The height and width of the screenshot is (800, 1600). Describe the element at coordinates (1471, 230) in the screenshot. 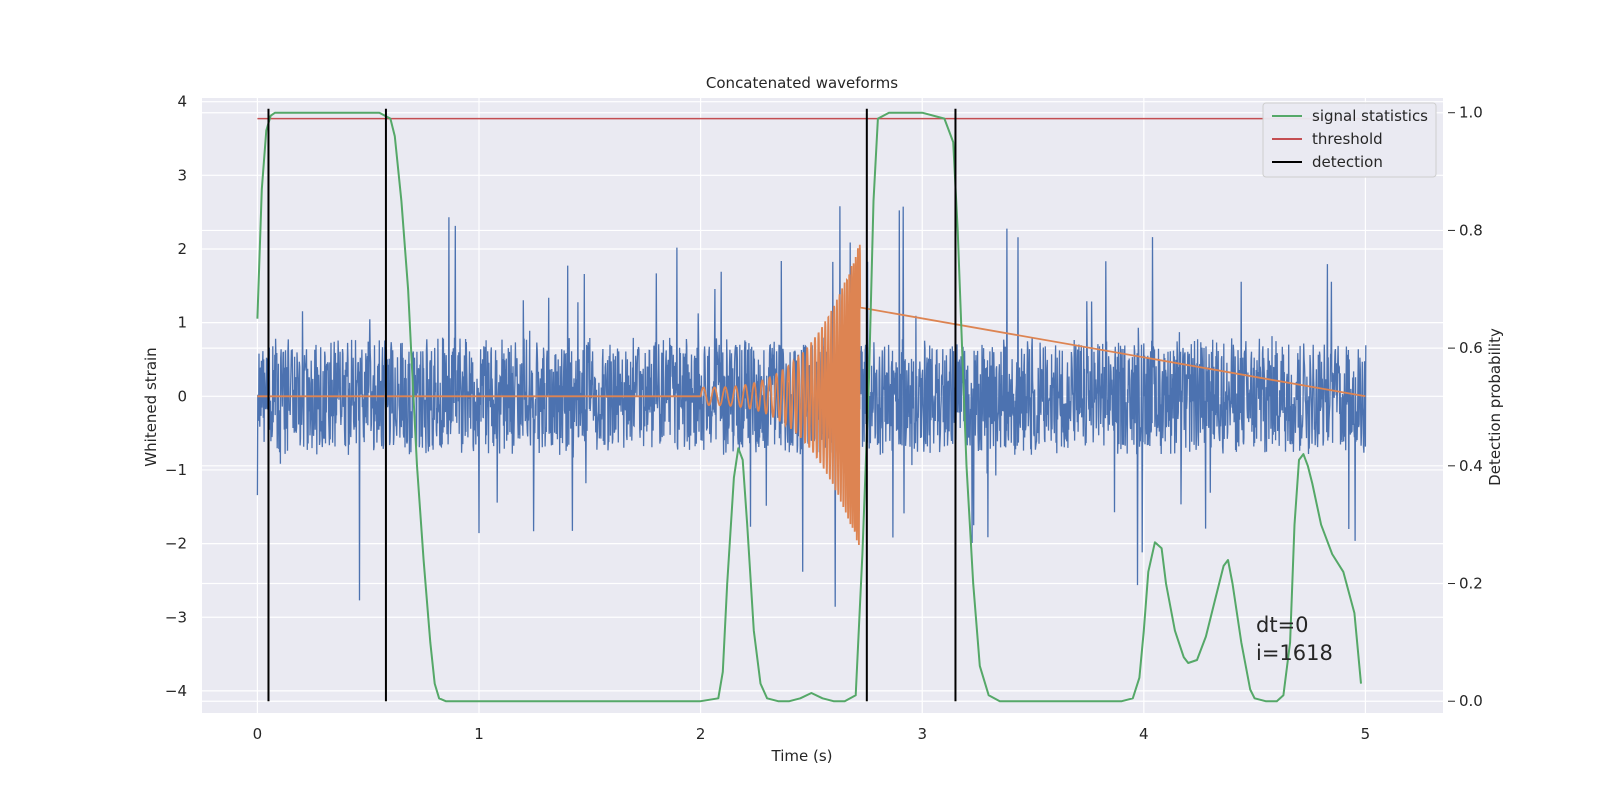

I see `y2-tick-label: 0.8` at that location.